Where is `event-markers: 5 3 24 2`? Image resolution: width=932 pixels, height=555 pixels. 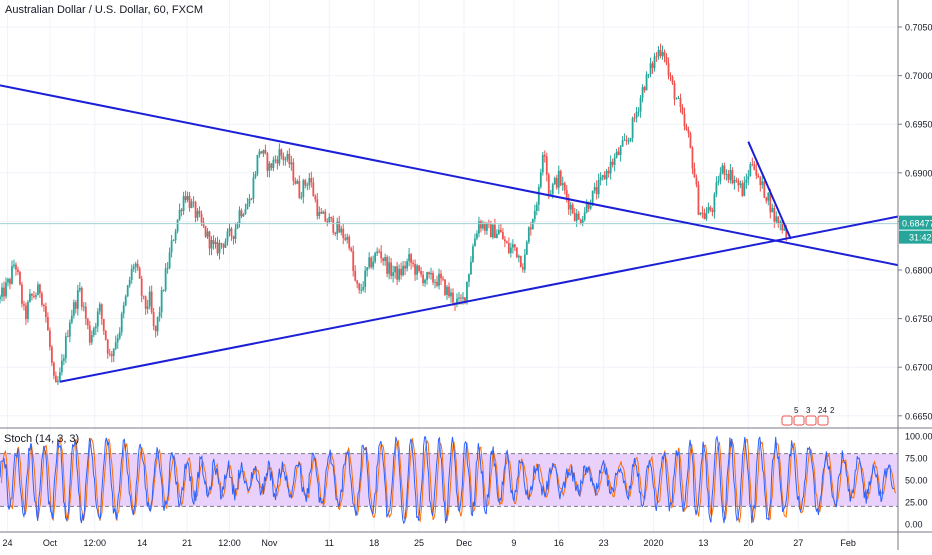 event-markers: 5 3 24 2 is located at coordinates (808, 416).